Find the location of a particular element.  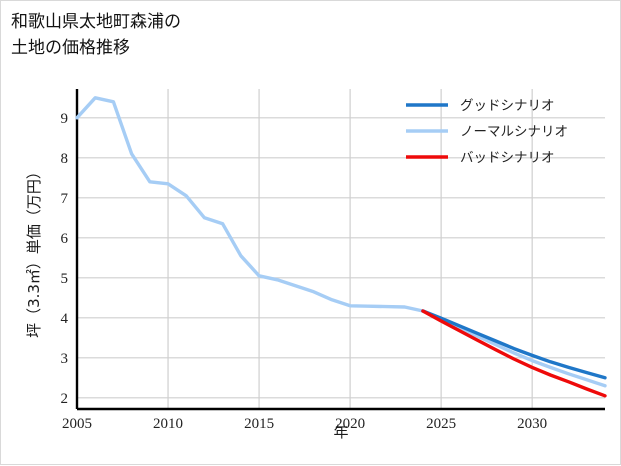

x-axis-tick-labels: 2005 2010 2015 2020 2025 2030 is located at coordinates (304, 424).